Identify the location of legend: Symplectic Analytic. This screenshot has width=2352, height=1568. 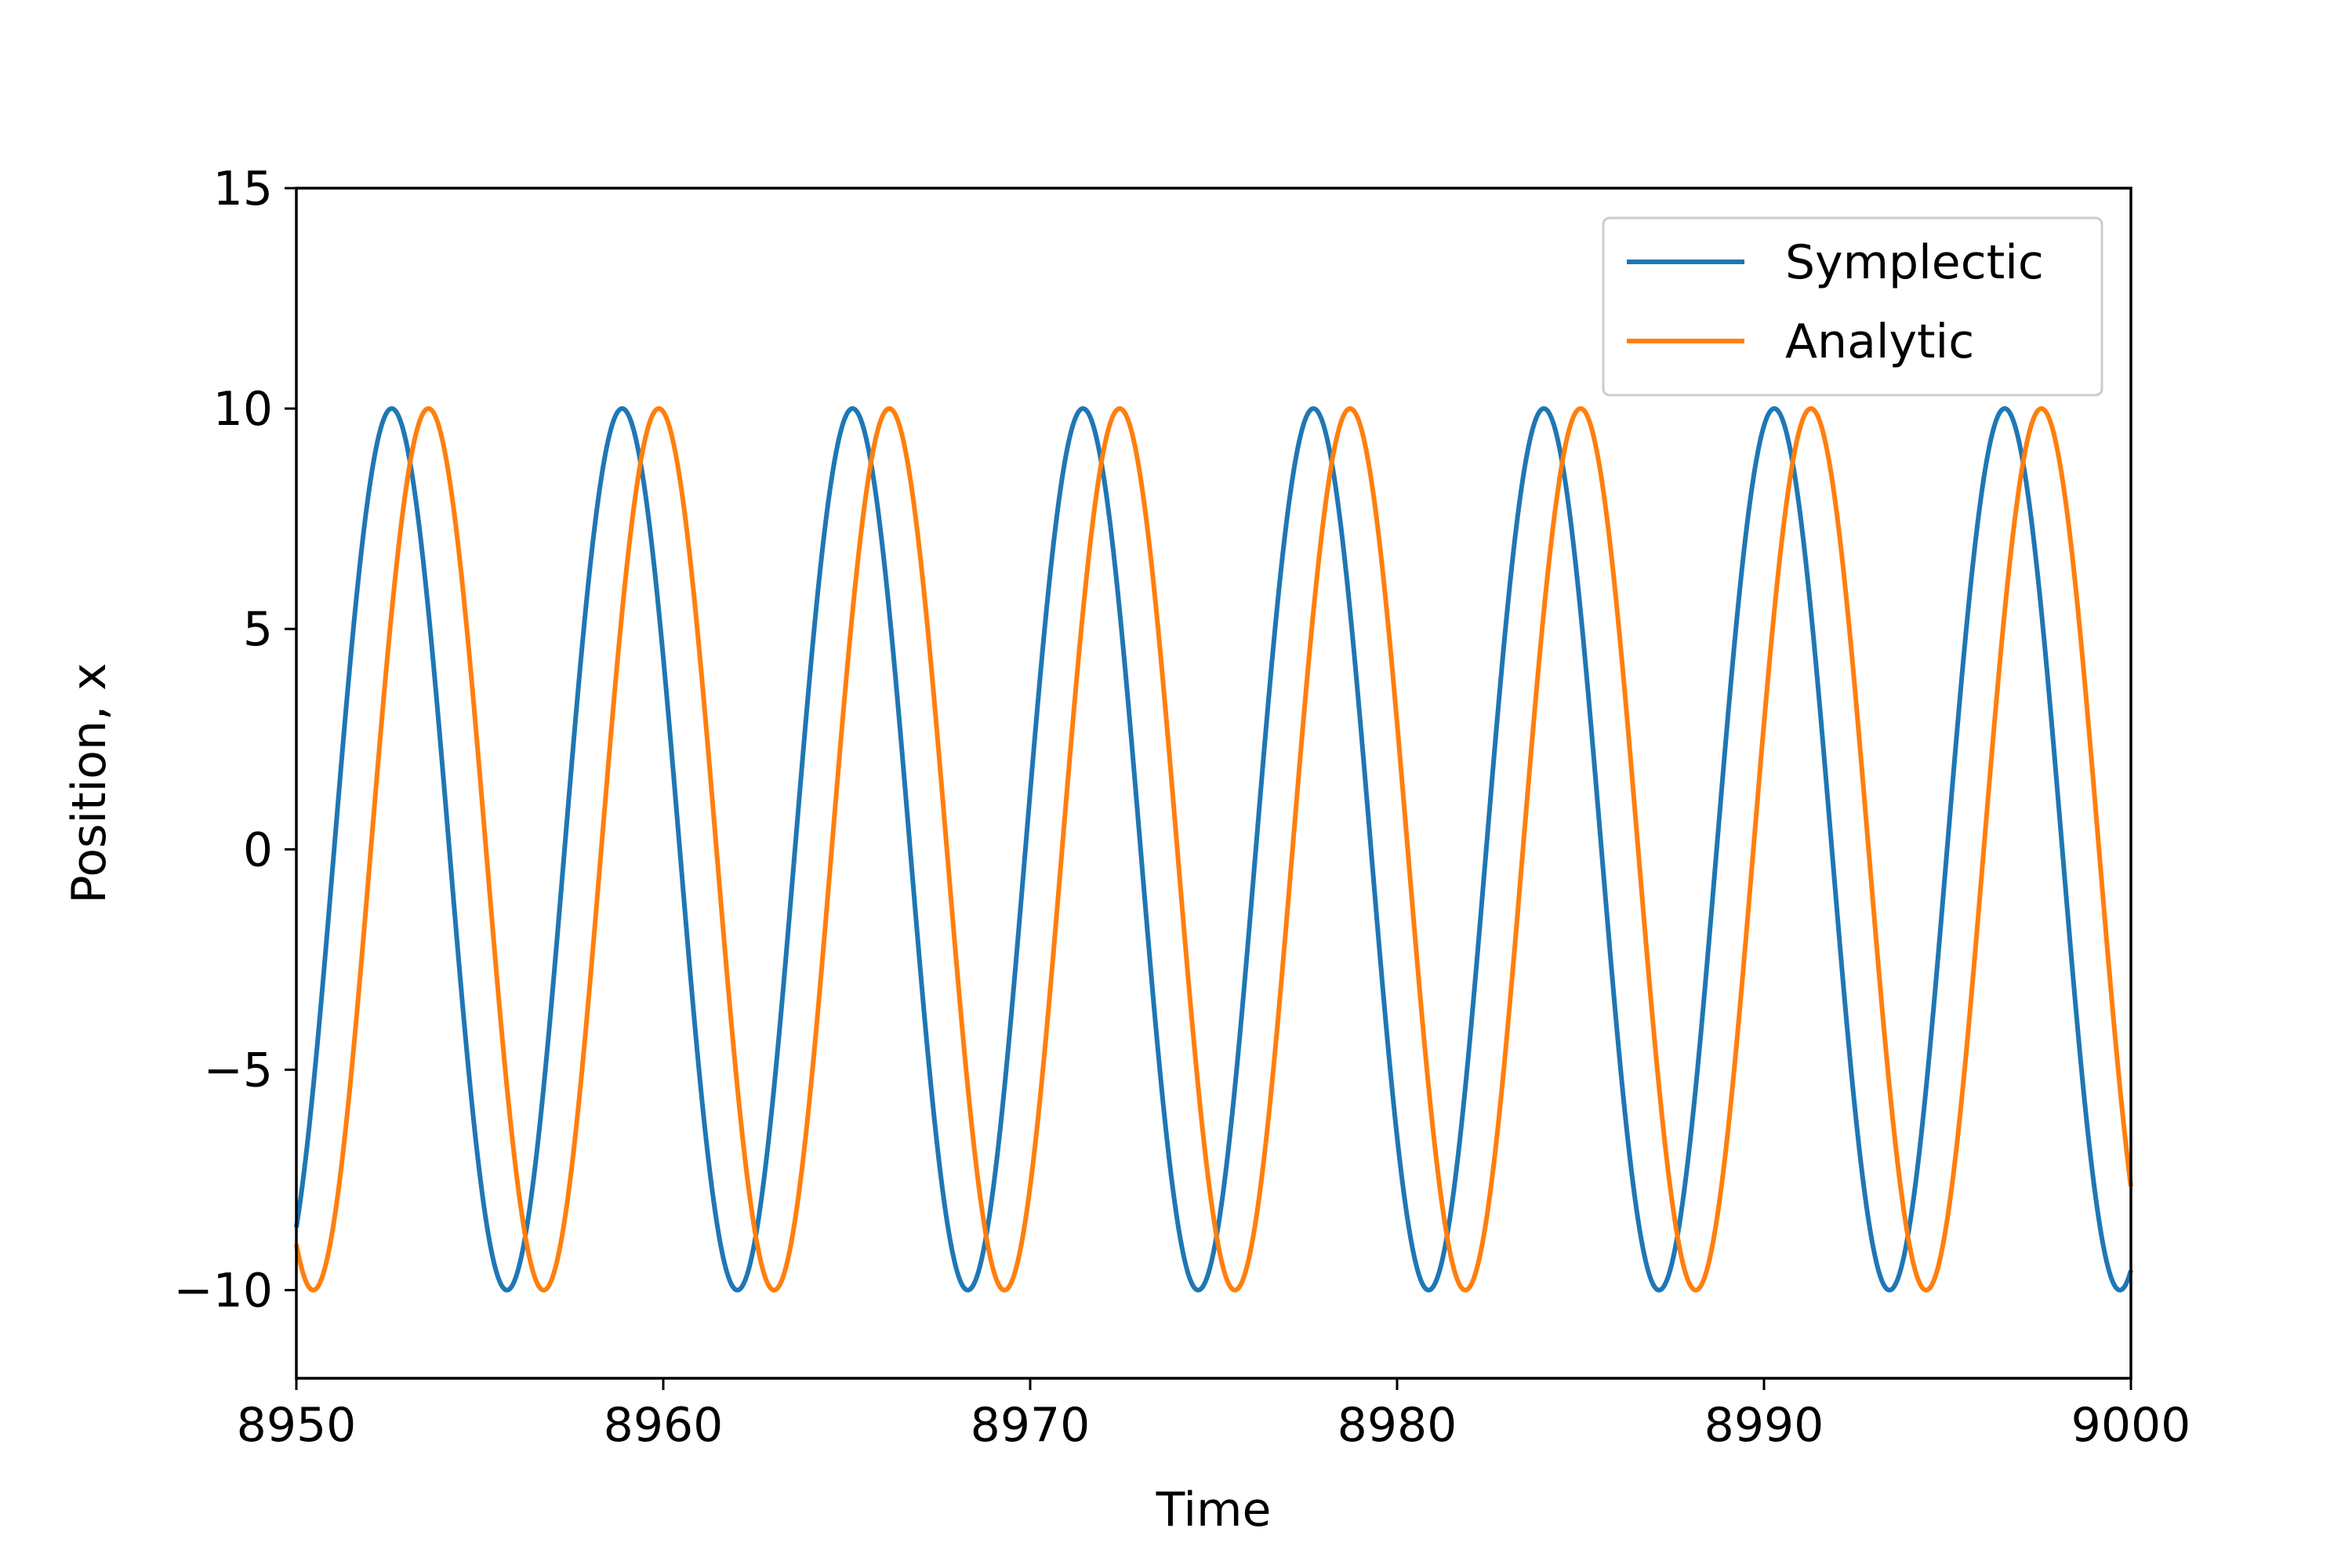
(1853, 306).